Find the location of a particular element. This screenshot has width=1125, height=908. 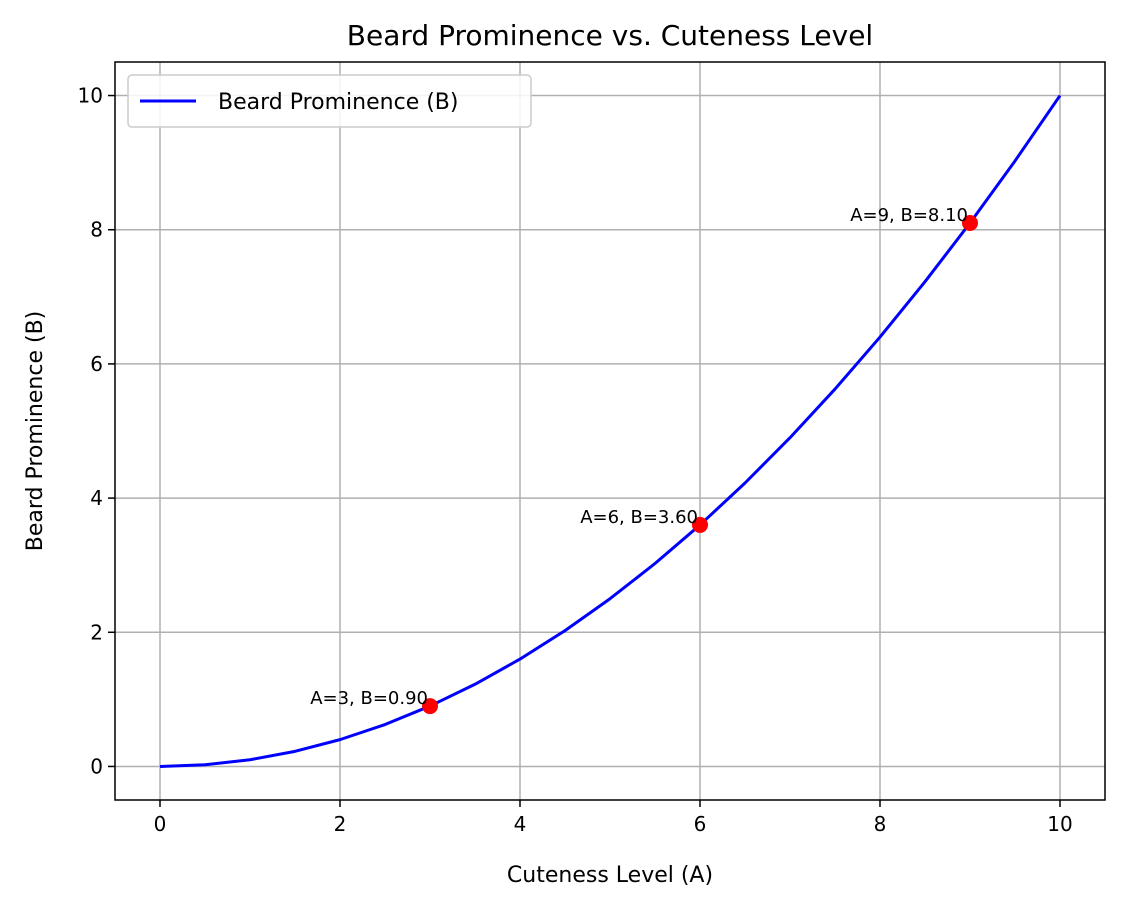

legend: Beard Prominence (B) is located at coordinates (329, 101).